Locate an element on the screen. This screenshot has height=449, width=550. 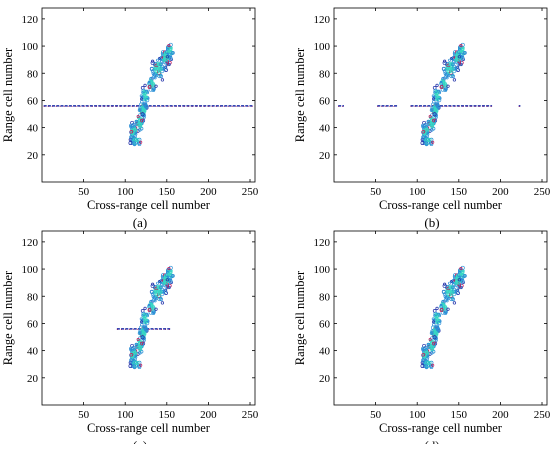
x-tick-label: 100 is located at coordinates (125, 415).